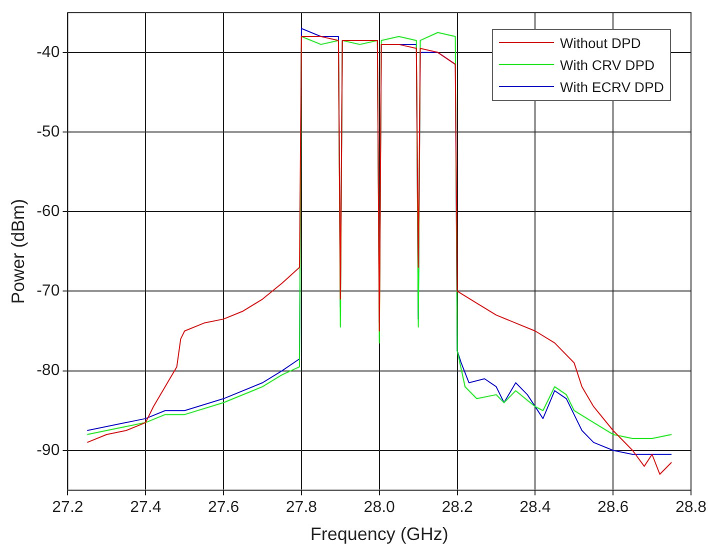 The width and height of the screenshot is (711, 554). What do you see at coordinates (302, 507) in the screenshot?
I see `x-tick-label: 27.8` at bounding box center [302, 507].